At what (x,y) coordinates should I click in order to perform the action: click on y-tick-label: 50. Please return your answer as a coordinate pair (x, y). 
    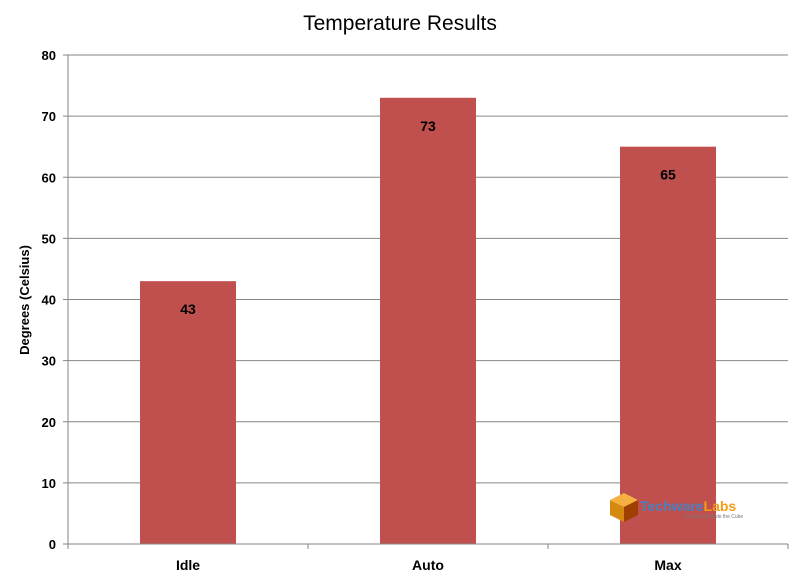
    Looking at the image, I should click on (49, 238).